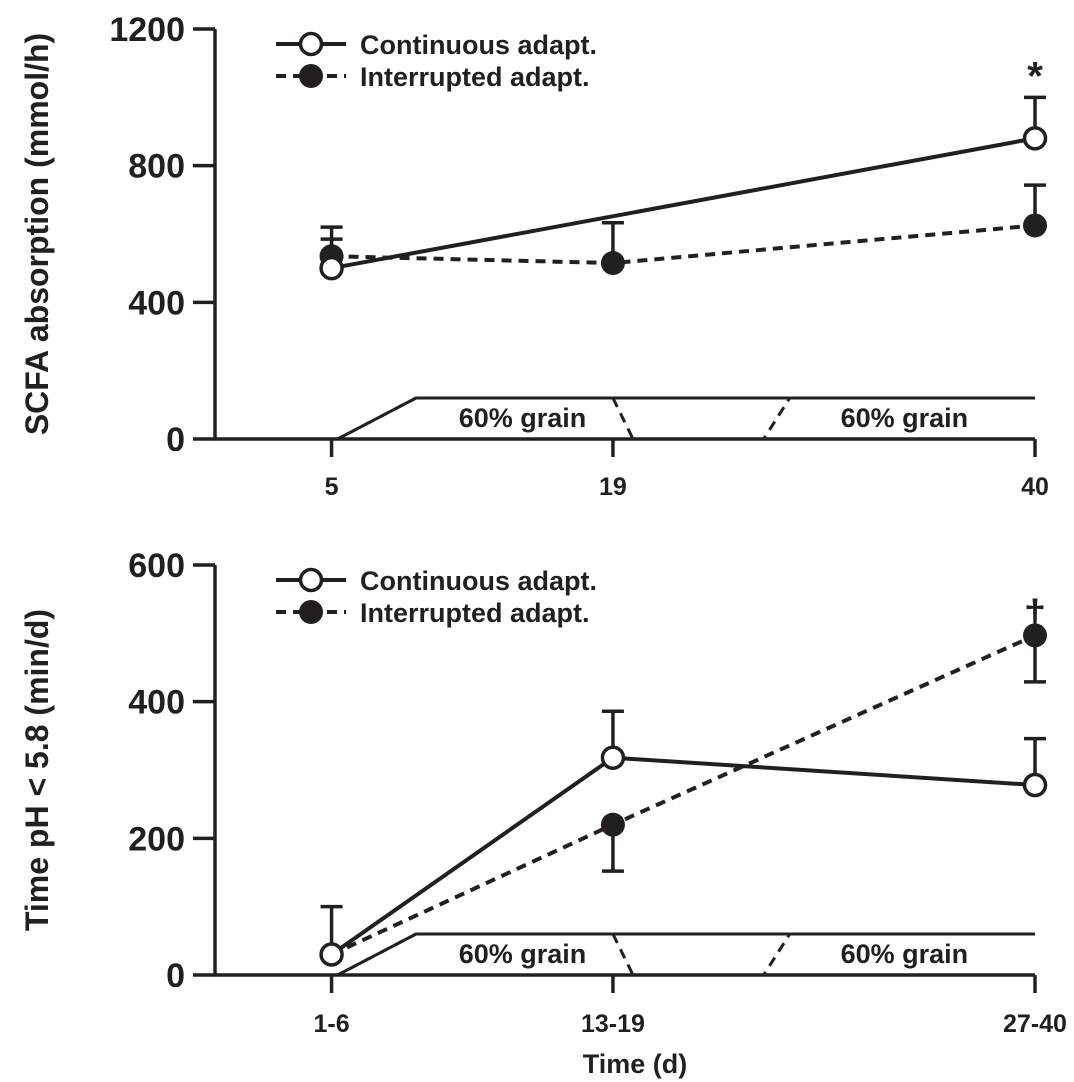 This screenshot has width=1074, height=1082. Describe the element at coordinates (37, 770) in the screenshot. I see `y-axis-title: Time pH < 5.8 (min/d)` at that location.